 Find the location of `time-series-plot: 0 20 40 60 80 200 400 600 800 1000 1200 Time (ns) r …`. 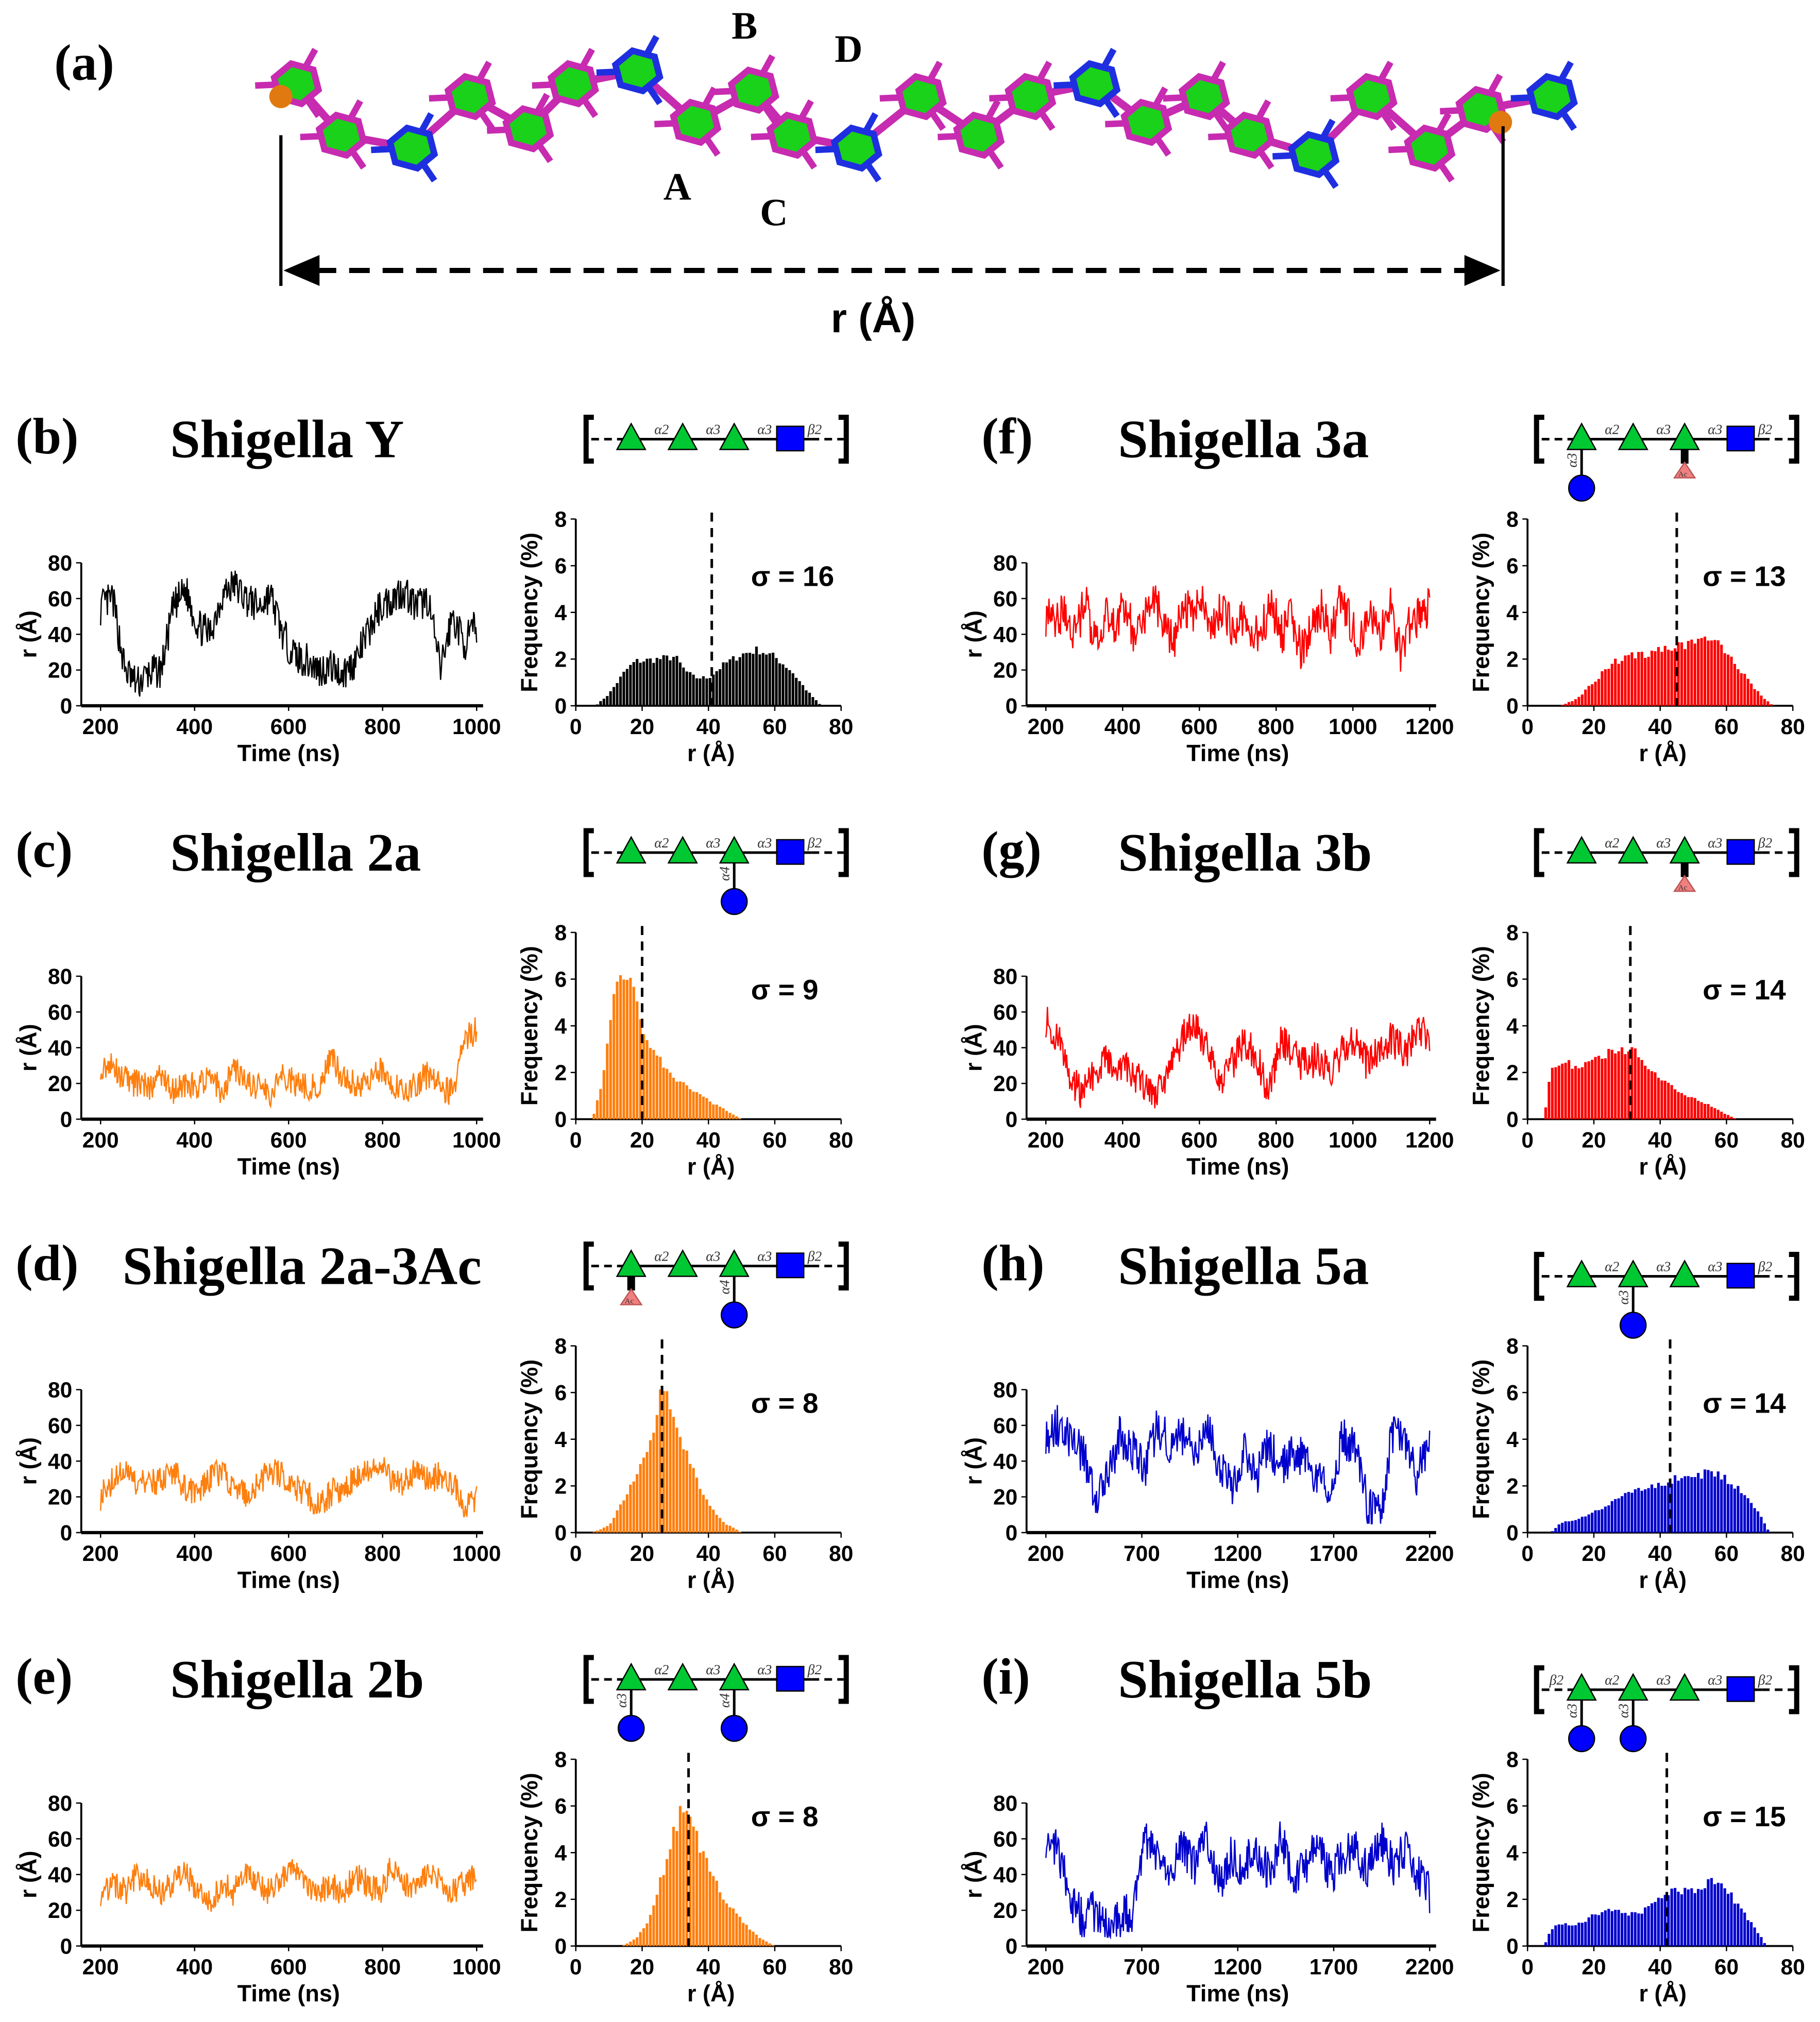

time-series-plot: 0 20 40 60 80 200 400 600 800 1000 1200 Time (ns) r … is located at coordinates (1207, 660).